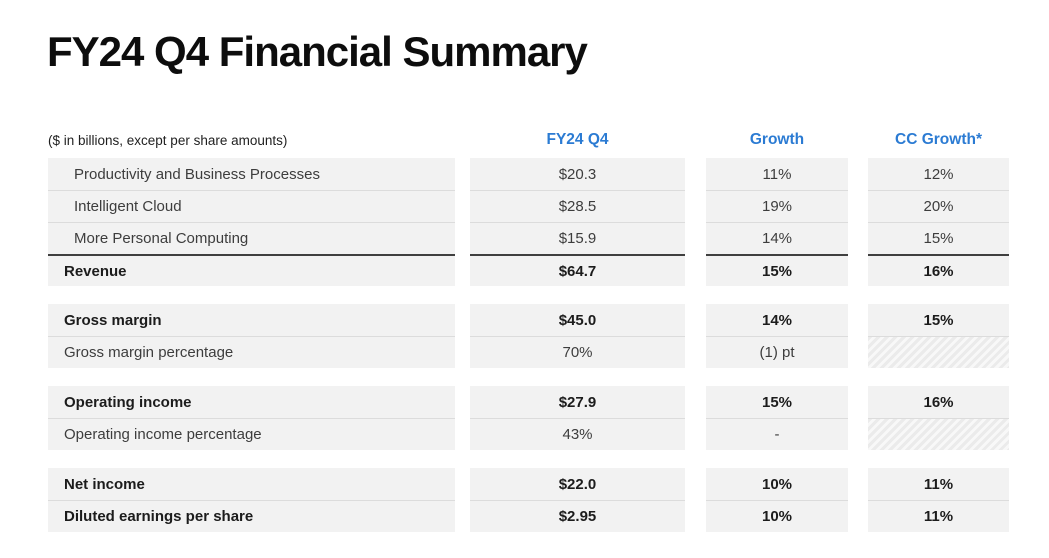  What do you see at coordinates (317, 51) in the screenshot?
I see `page-title: FY24 Q4 Financial Summary` at bounding box center [317, 51].